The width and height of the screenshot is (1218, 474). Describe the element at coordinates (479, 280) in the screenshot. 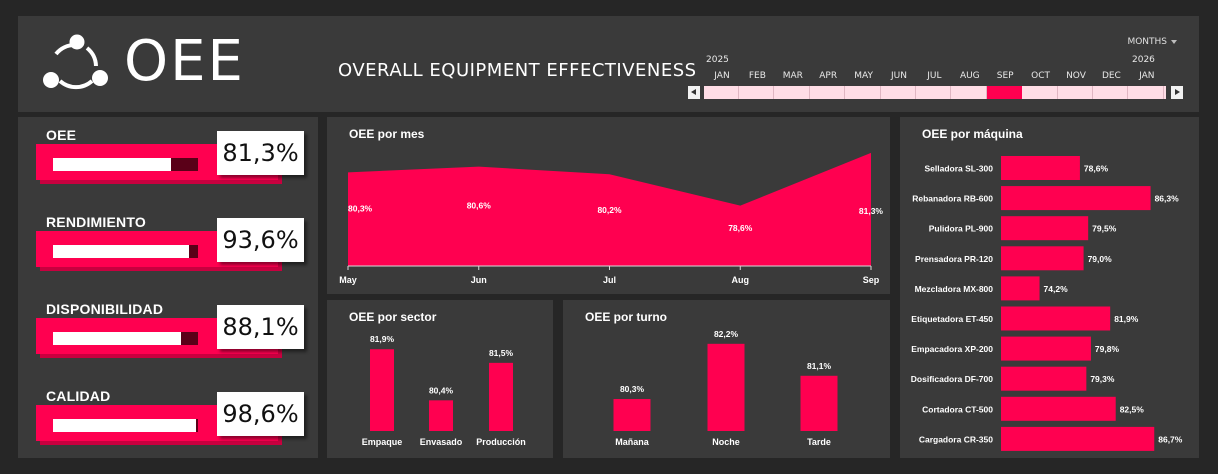

I see `x-tick-label: Jun` at that location.